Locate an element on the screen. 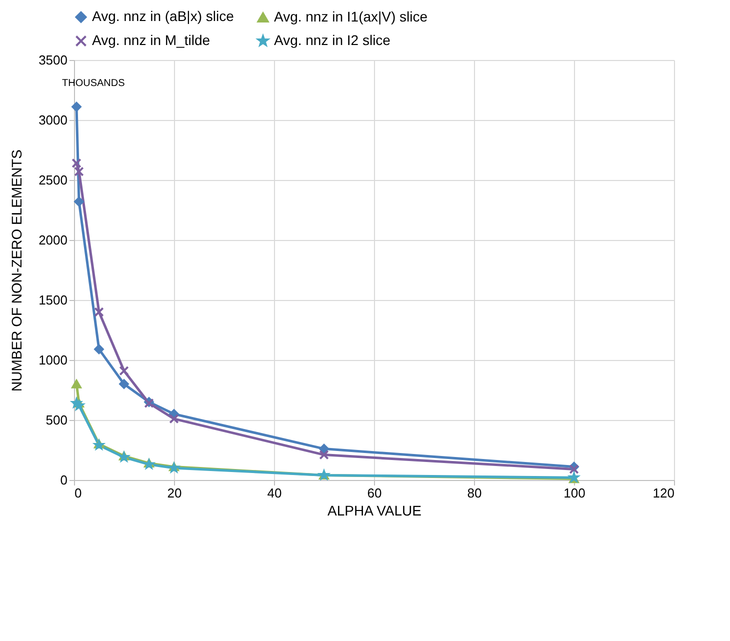  x-tick-label: 0 is located at coordinates (78, 493).